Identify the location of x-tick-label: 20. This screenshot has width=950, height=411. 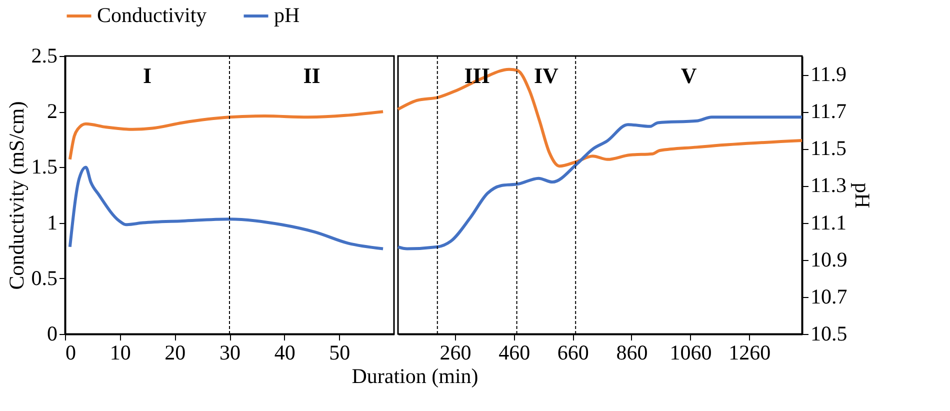
(175, 352).